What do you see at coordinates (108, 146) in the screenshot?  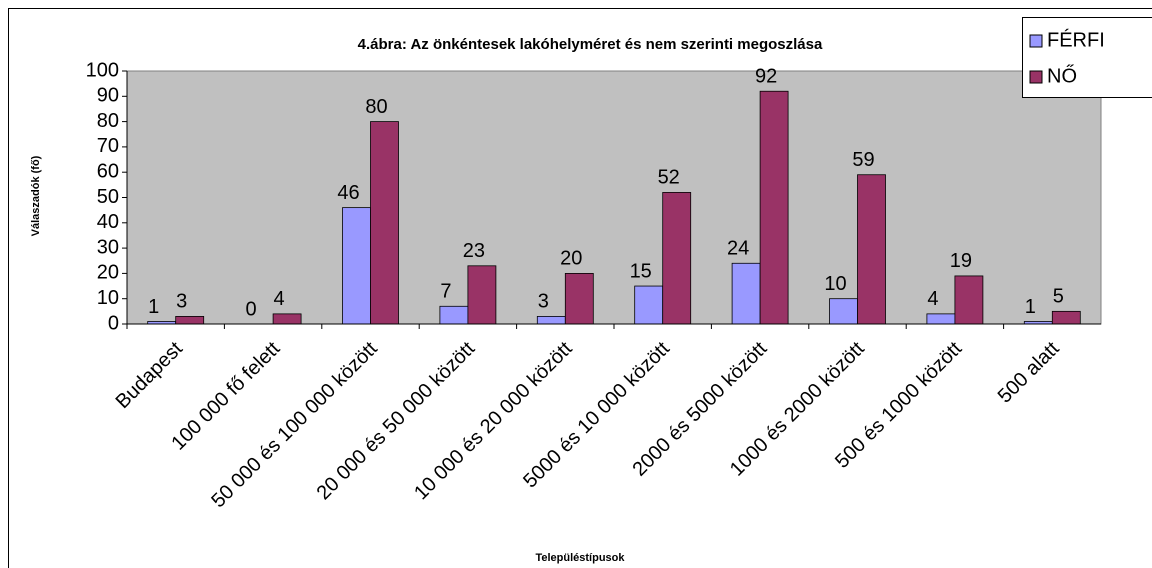 I see `y-tick-label: 70` at bounding box center [108, 146].